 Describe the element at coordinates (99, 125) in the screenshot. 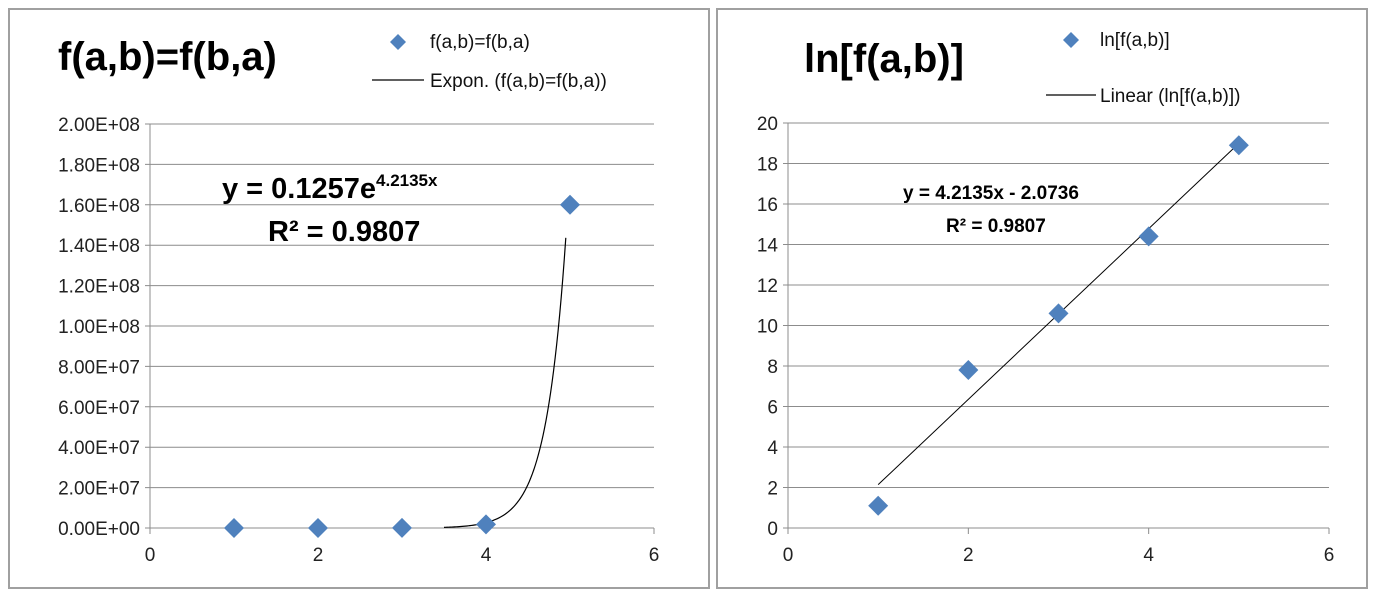

I see `y-tick-label: 2.00E+08` at that location.